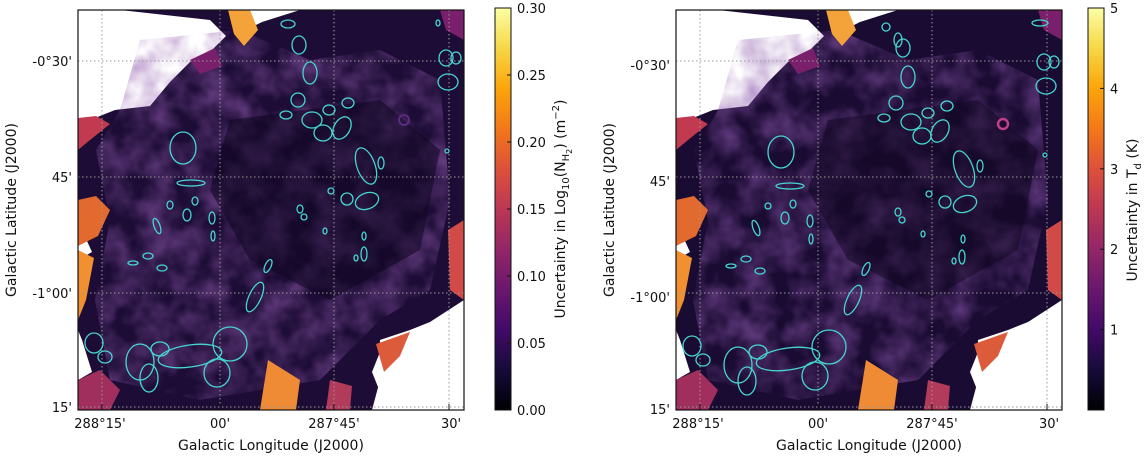 Image resolution: width=1147 pixels, height=459 pixels. Describe the element at coordinates (1114, 250) in the screenshot. I see `colorbar-tick-label: 2` at that location.